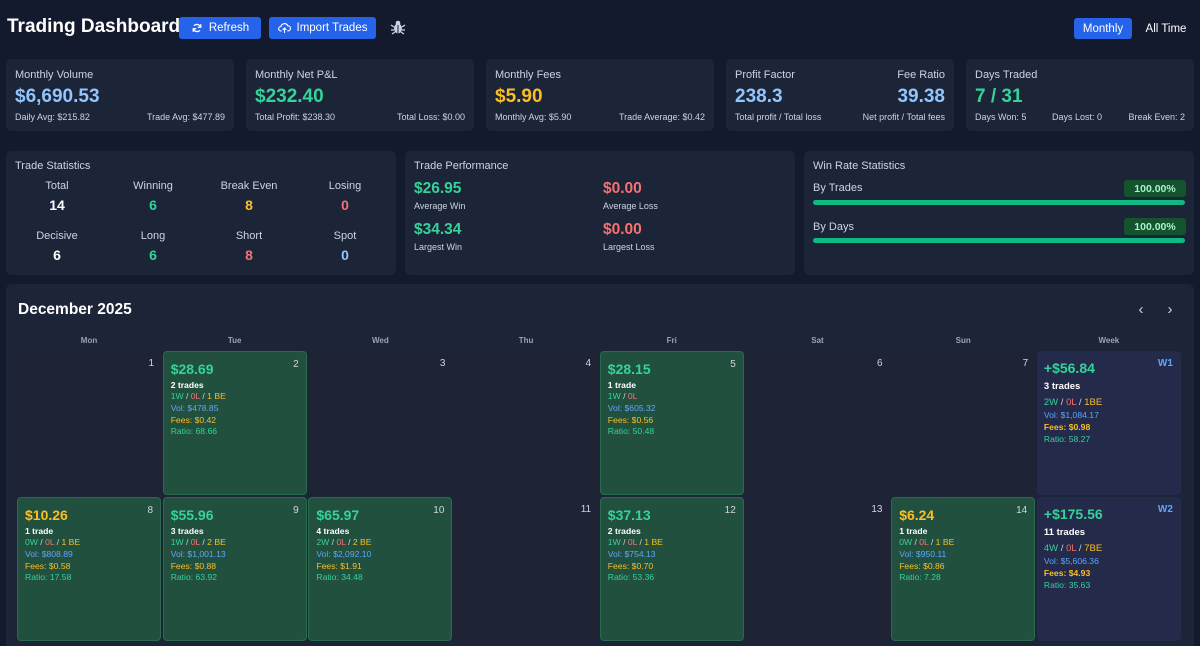  Describe the element at coordinates (249, 196) in the screenshot. I see `stat-break-even: Break Even 8` at that location.